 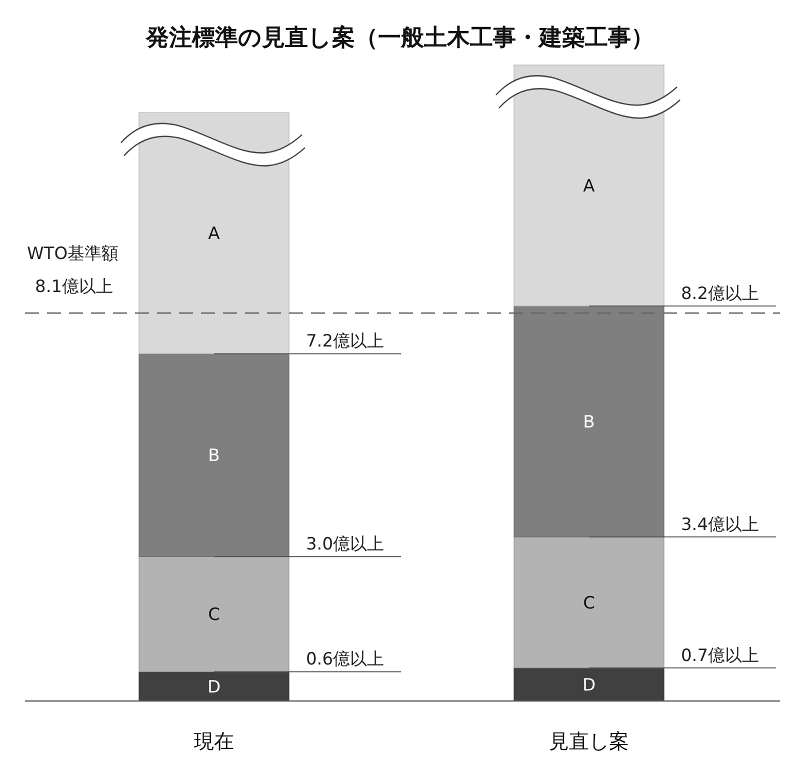 What do you see at coordinates (345, 544) in the screenshot?
I see `annotation: 3.0億以上` at bounding box center [345, 544].